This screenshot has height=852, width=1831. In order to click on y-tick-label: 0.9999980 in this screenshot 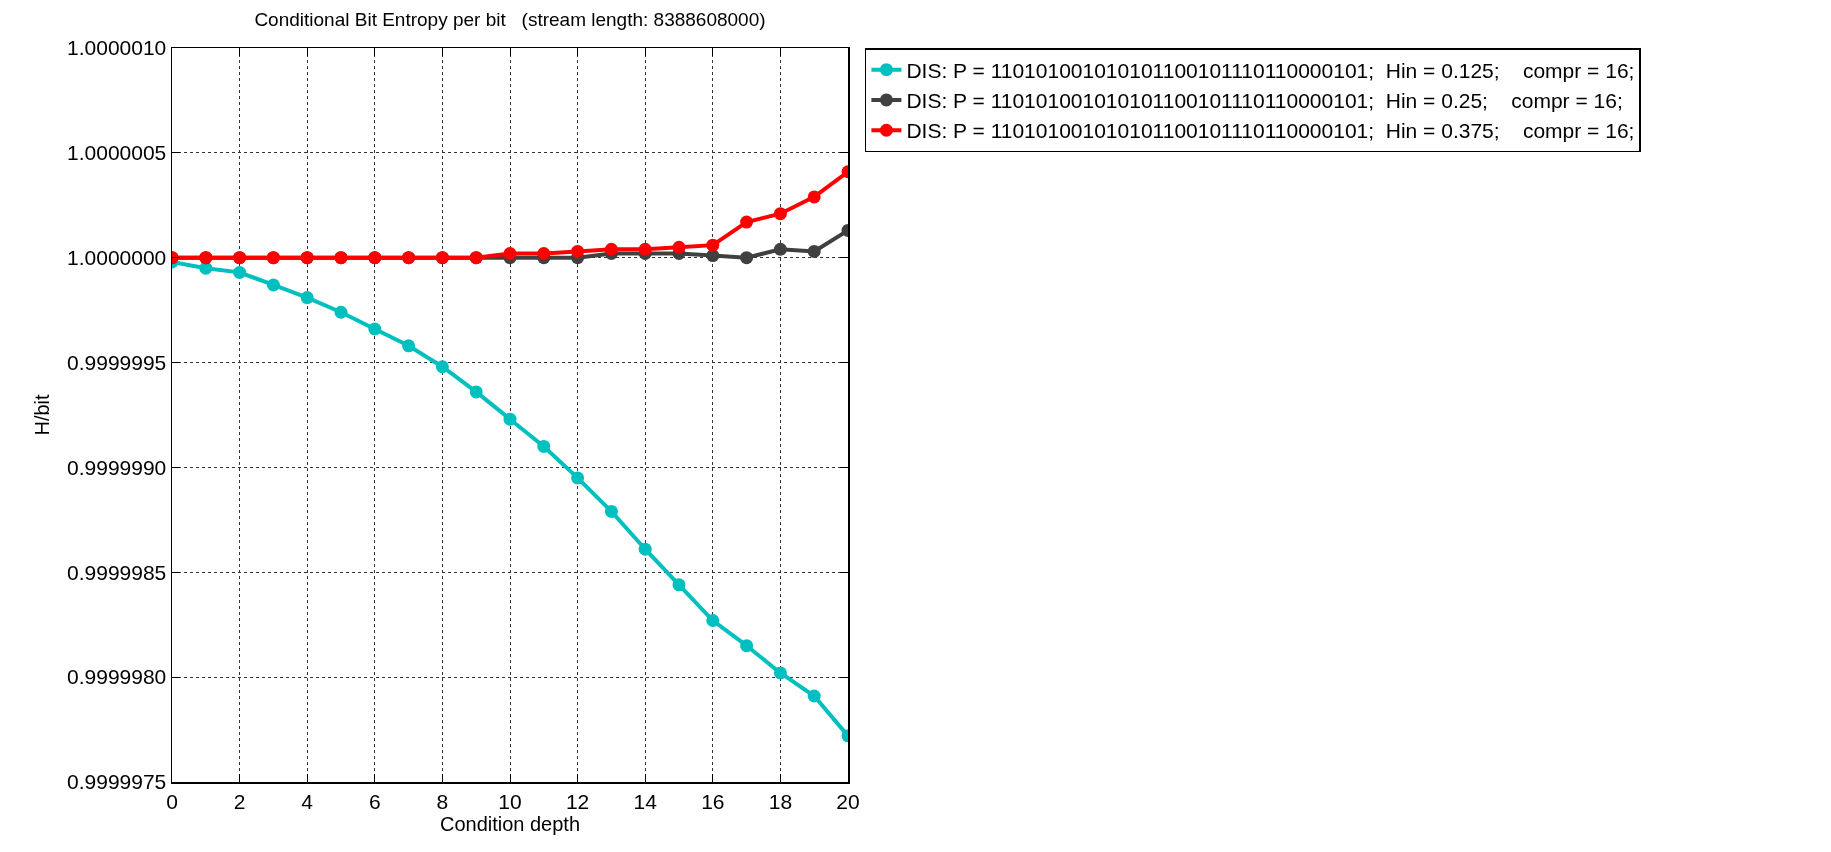, I will do `click(117, 677)`.